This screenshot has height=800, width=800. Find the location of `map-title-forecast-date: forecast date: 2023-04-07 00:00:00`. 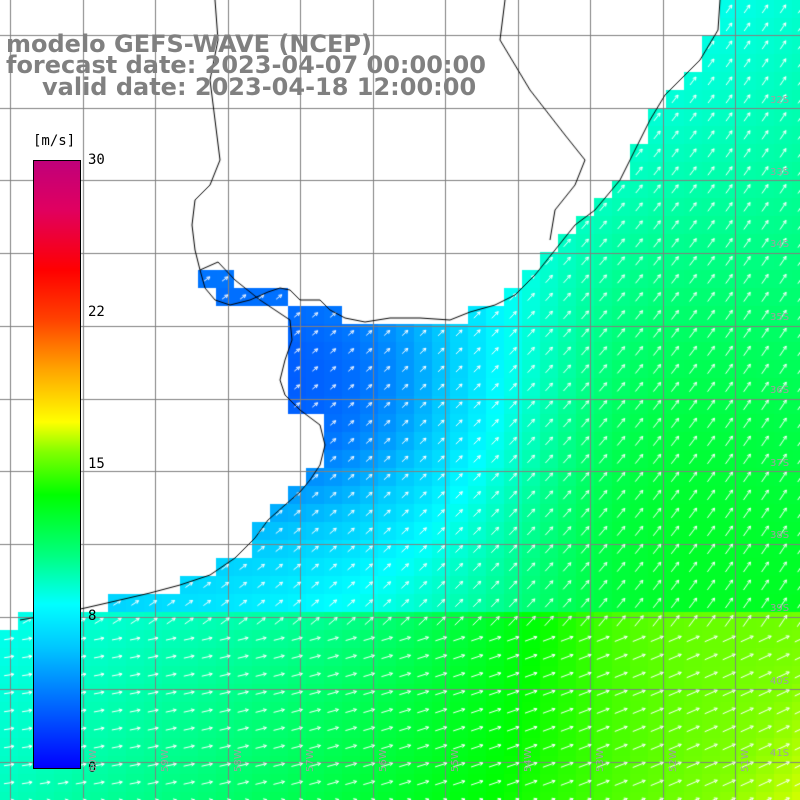

map-title-forecast-date: forecast date: 2023-04-07 00:00:00 is located at coordinates (246, 65).